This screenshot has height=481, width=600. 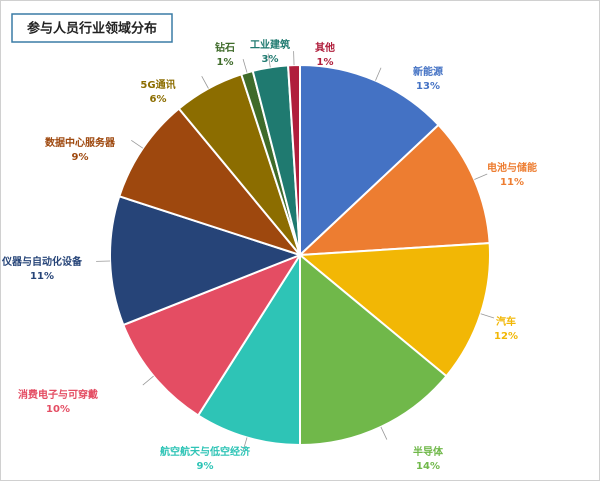 What do you see at coordinates (506, 336) in the screenshot?
I see `slice-value-label: 12%` at bounding box center [506, 336].